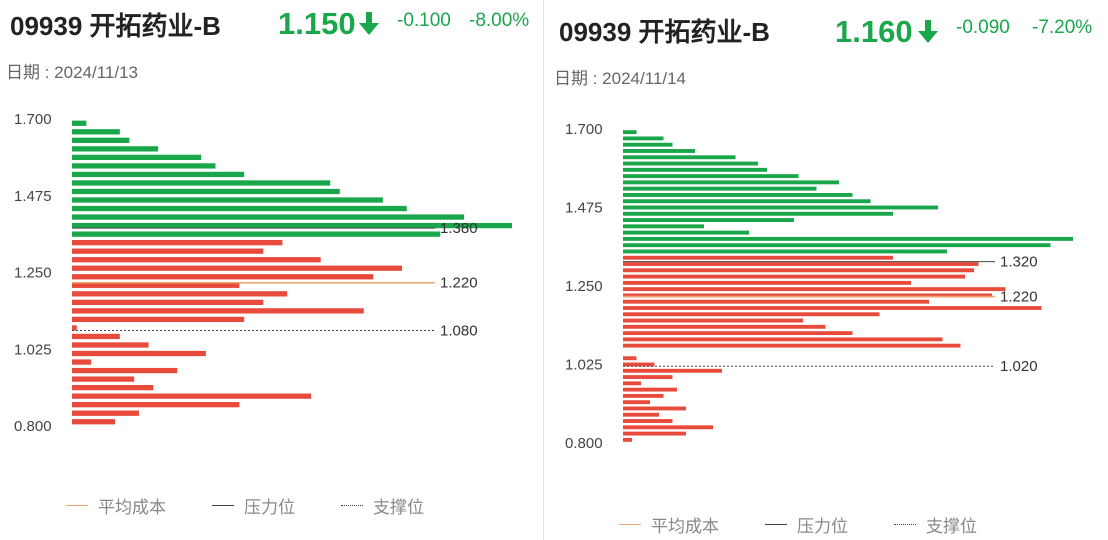  What do you see at coordinates (928, 31) in the screenshot?
I see `arrow-down-icon` at bounding box center [928, 31].